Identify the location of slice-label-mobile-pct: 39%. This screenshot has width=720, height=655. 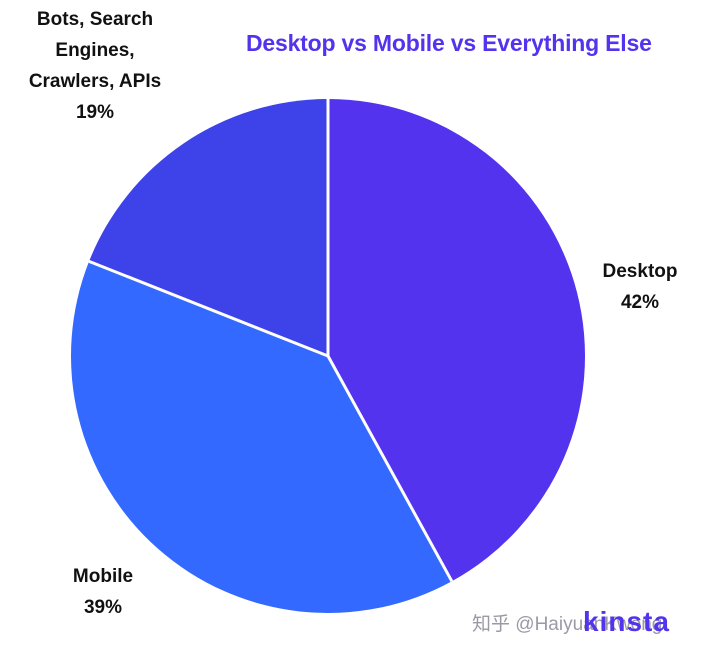
(103, 607).